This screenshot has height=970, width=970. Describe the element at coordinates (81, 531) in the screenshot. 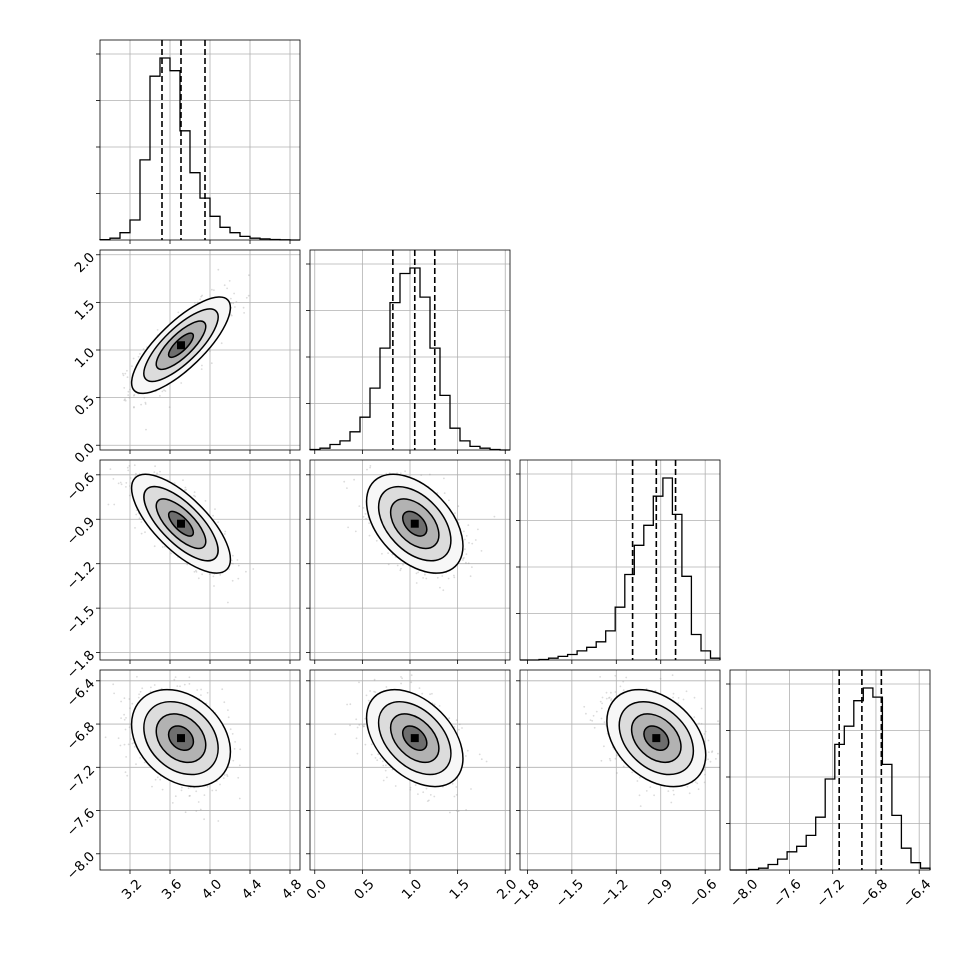

I see `y-tick-label: −0.9` at that location.